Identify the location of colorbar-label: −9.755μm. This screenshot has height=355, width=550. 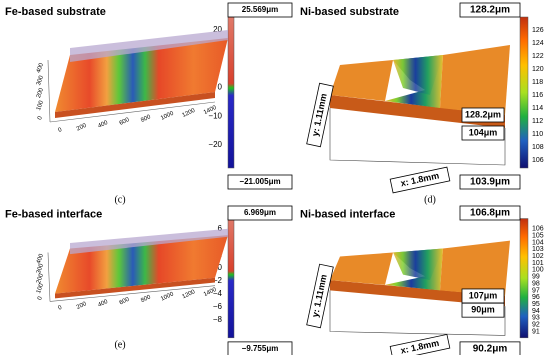
(260, 348).